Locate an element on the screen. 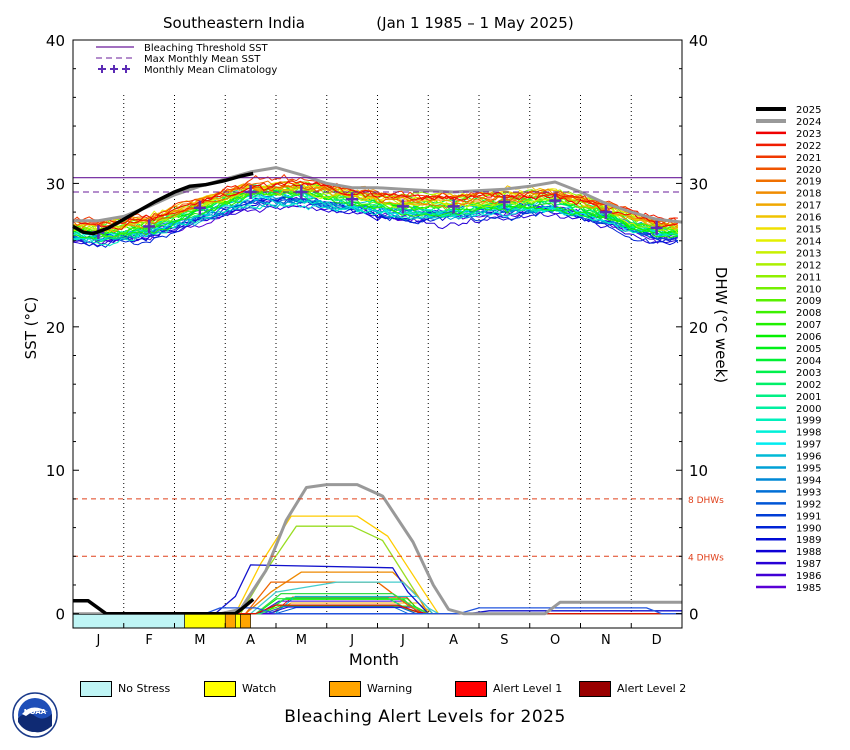 Image resolution: width=850 pixels, height=750 pixels. year-legend-label-2019: 2019 is located at coordinates (808, 182).